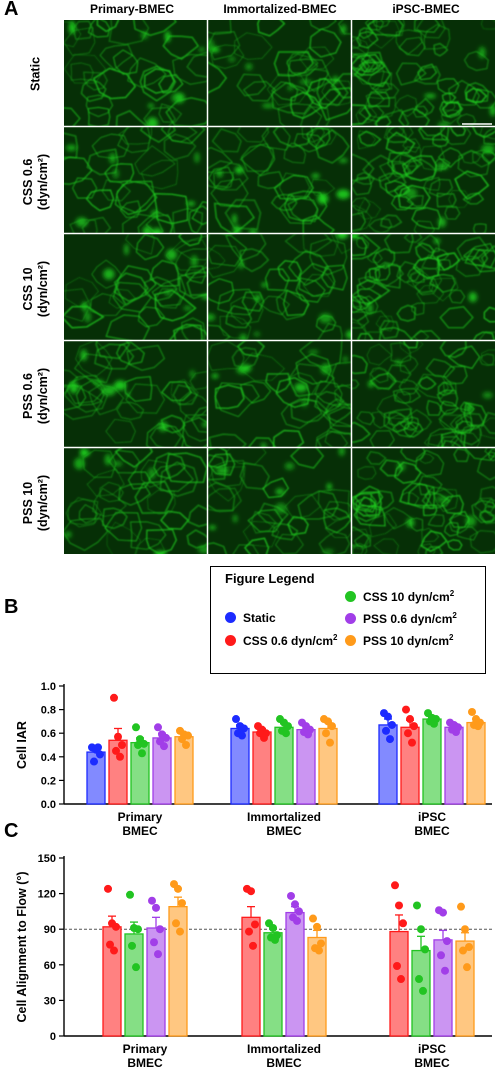  Describe the element at coordinates (426, 9) in the screenshot. I see `column-header-ipsc: iPSC-BMEC` at that location.